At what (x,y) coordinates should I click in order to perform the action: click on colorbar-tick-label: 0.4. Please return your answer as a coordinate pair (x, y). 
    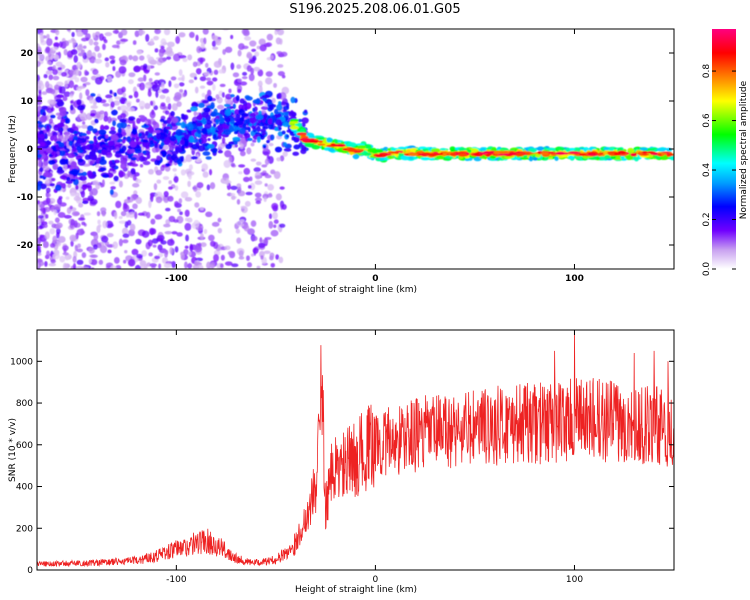
    Looking at the image, I should click on (707, 170).